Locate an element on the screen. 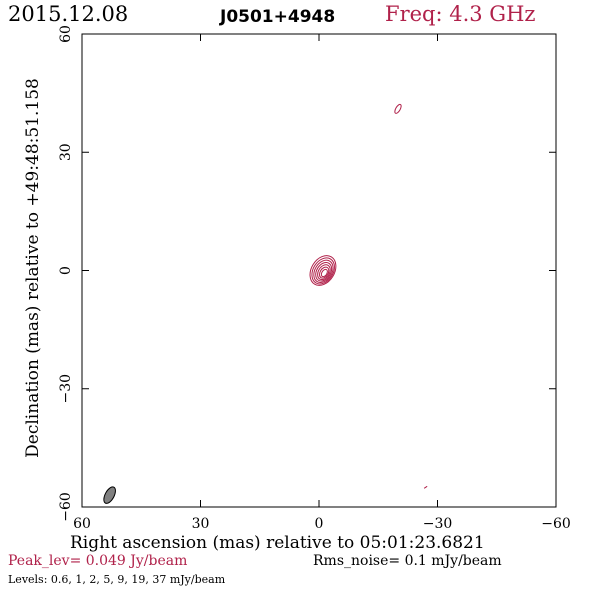 The width and height of the screenshot is (590, 590). northern-component-contour is located at coordinates (398, 108).